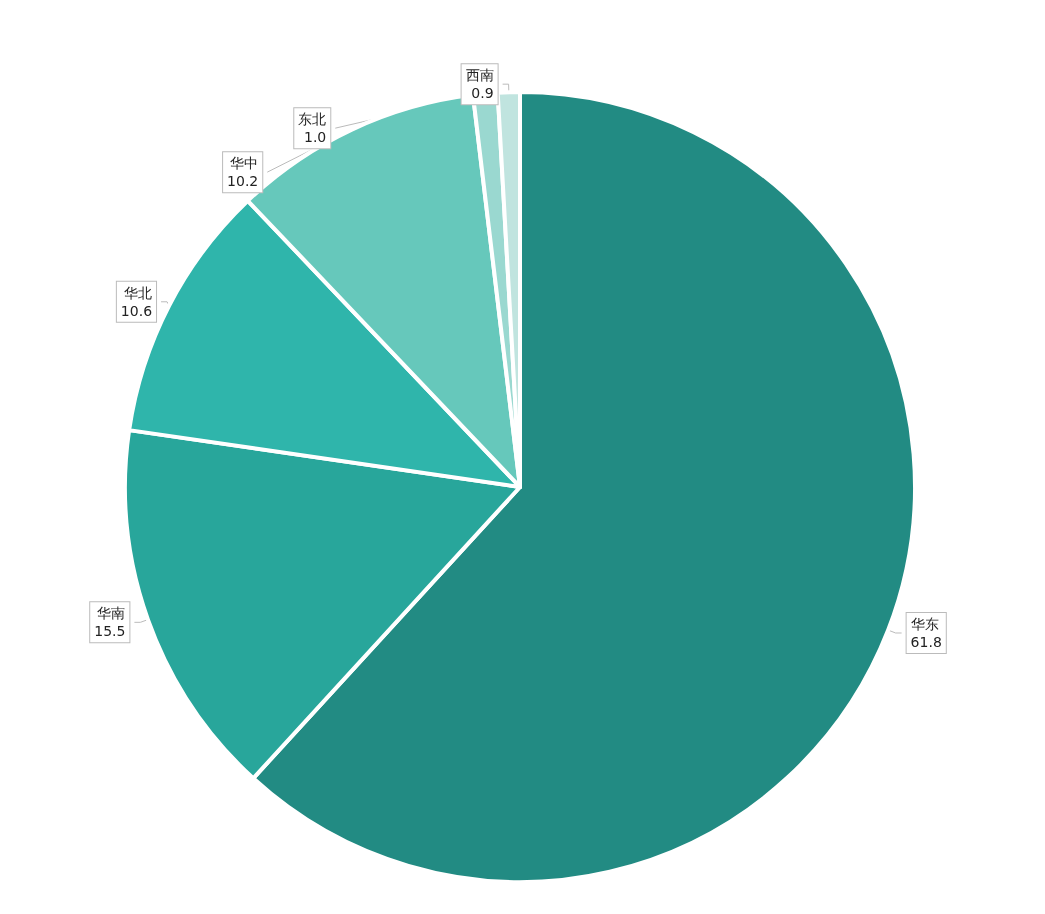 The height and width of the screenshot is (914, 1045). I want to click on data-label: 1.0, so click(315, 137).